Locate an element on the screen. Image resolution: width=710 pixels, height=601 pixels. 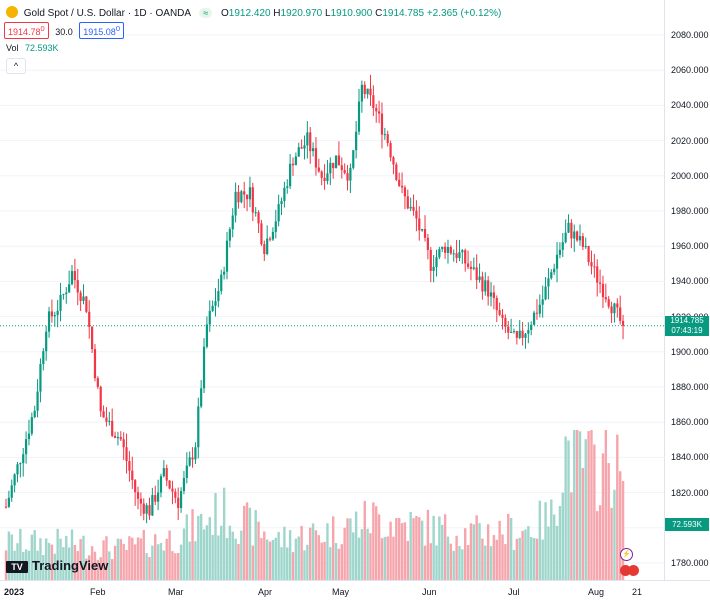
price-tick-label: 1840.000 is located at coordinates (690, 457).